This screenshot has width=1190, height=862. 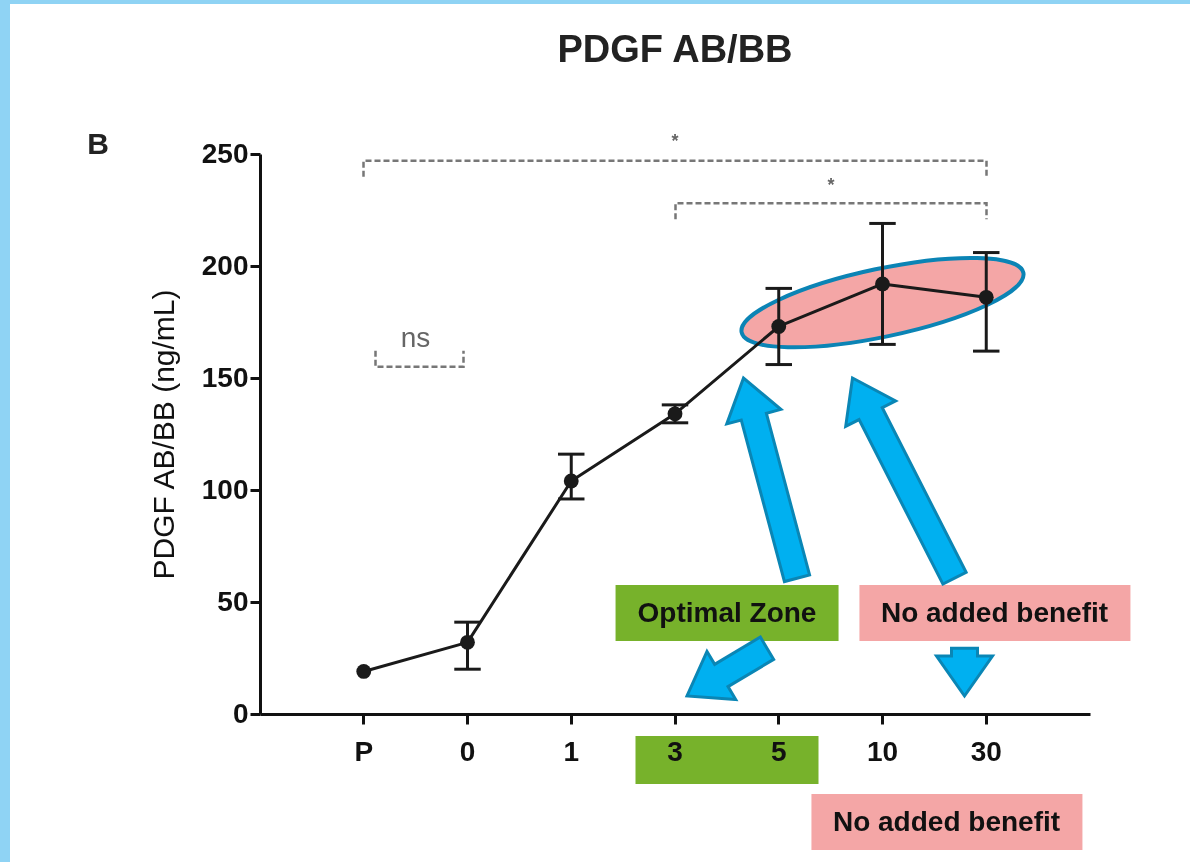 What do you see at coordinates (163, 434) in the screenshot?
I see `y-axis-title: PDGF AB/BB (ng/mL)` at bounding box center [163, 434].